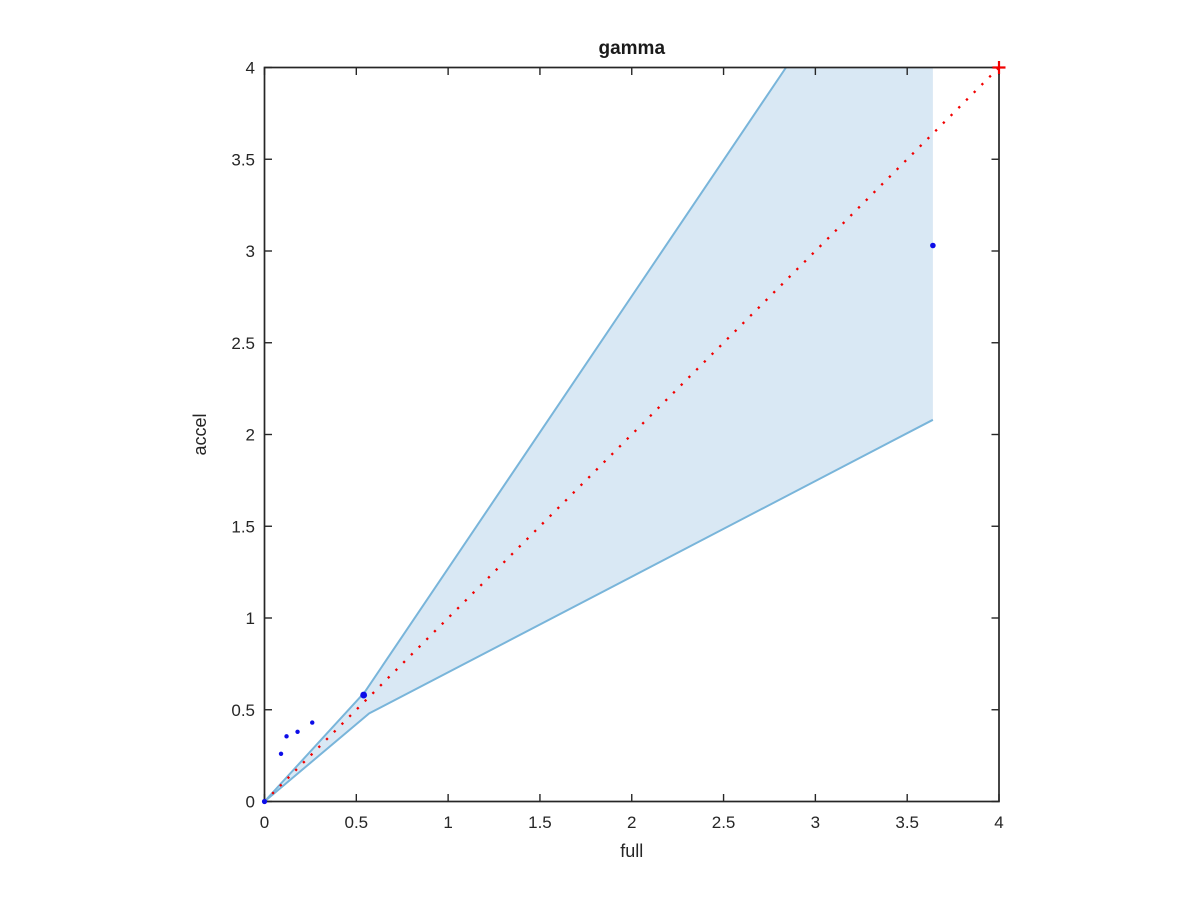  Describe the element at coordinates (200, 434) in the screenshot. I see `y-axis-label: accel` at that location.